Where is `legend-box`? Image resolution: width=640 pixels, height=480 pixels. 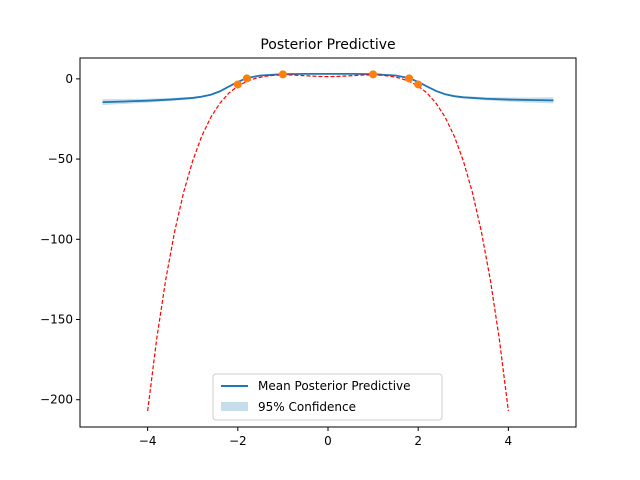
legend-box is located at coordinates (327, 397).